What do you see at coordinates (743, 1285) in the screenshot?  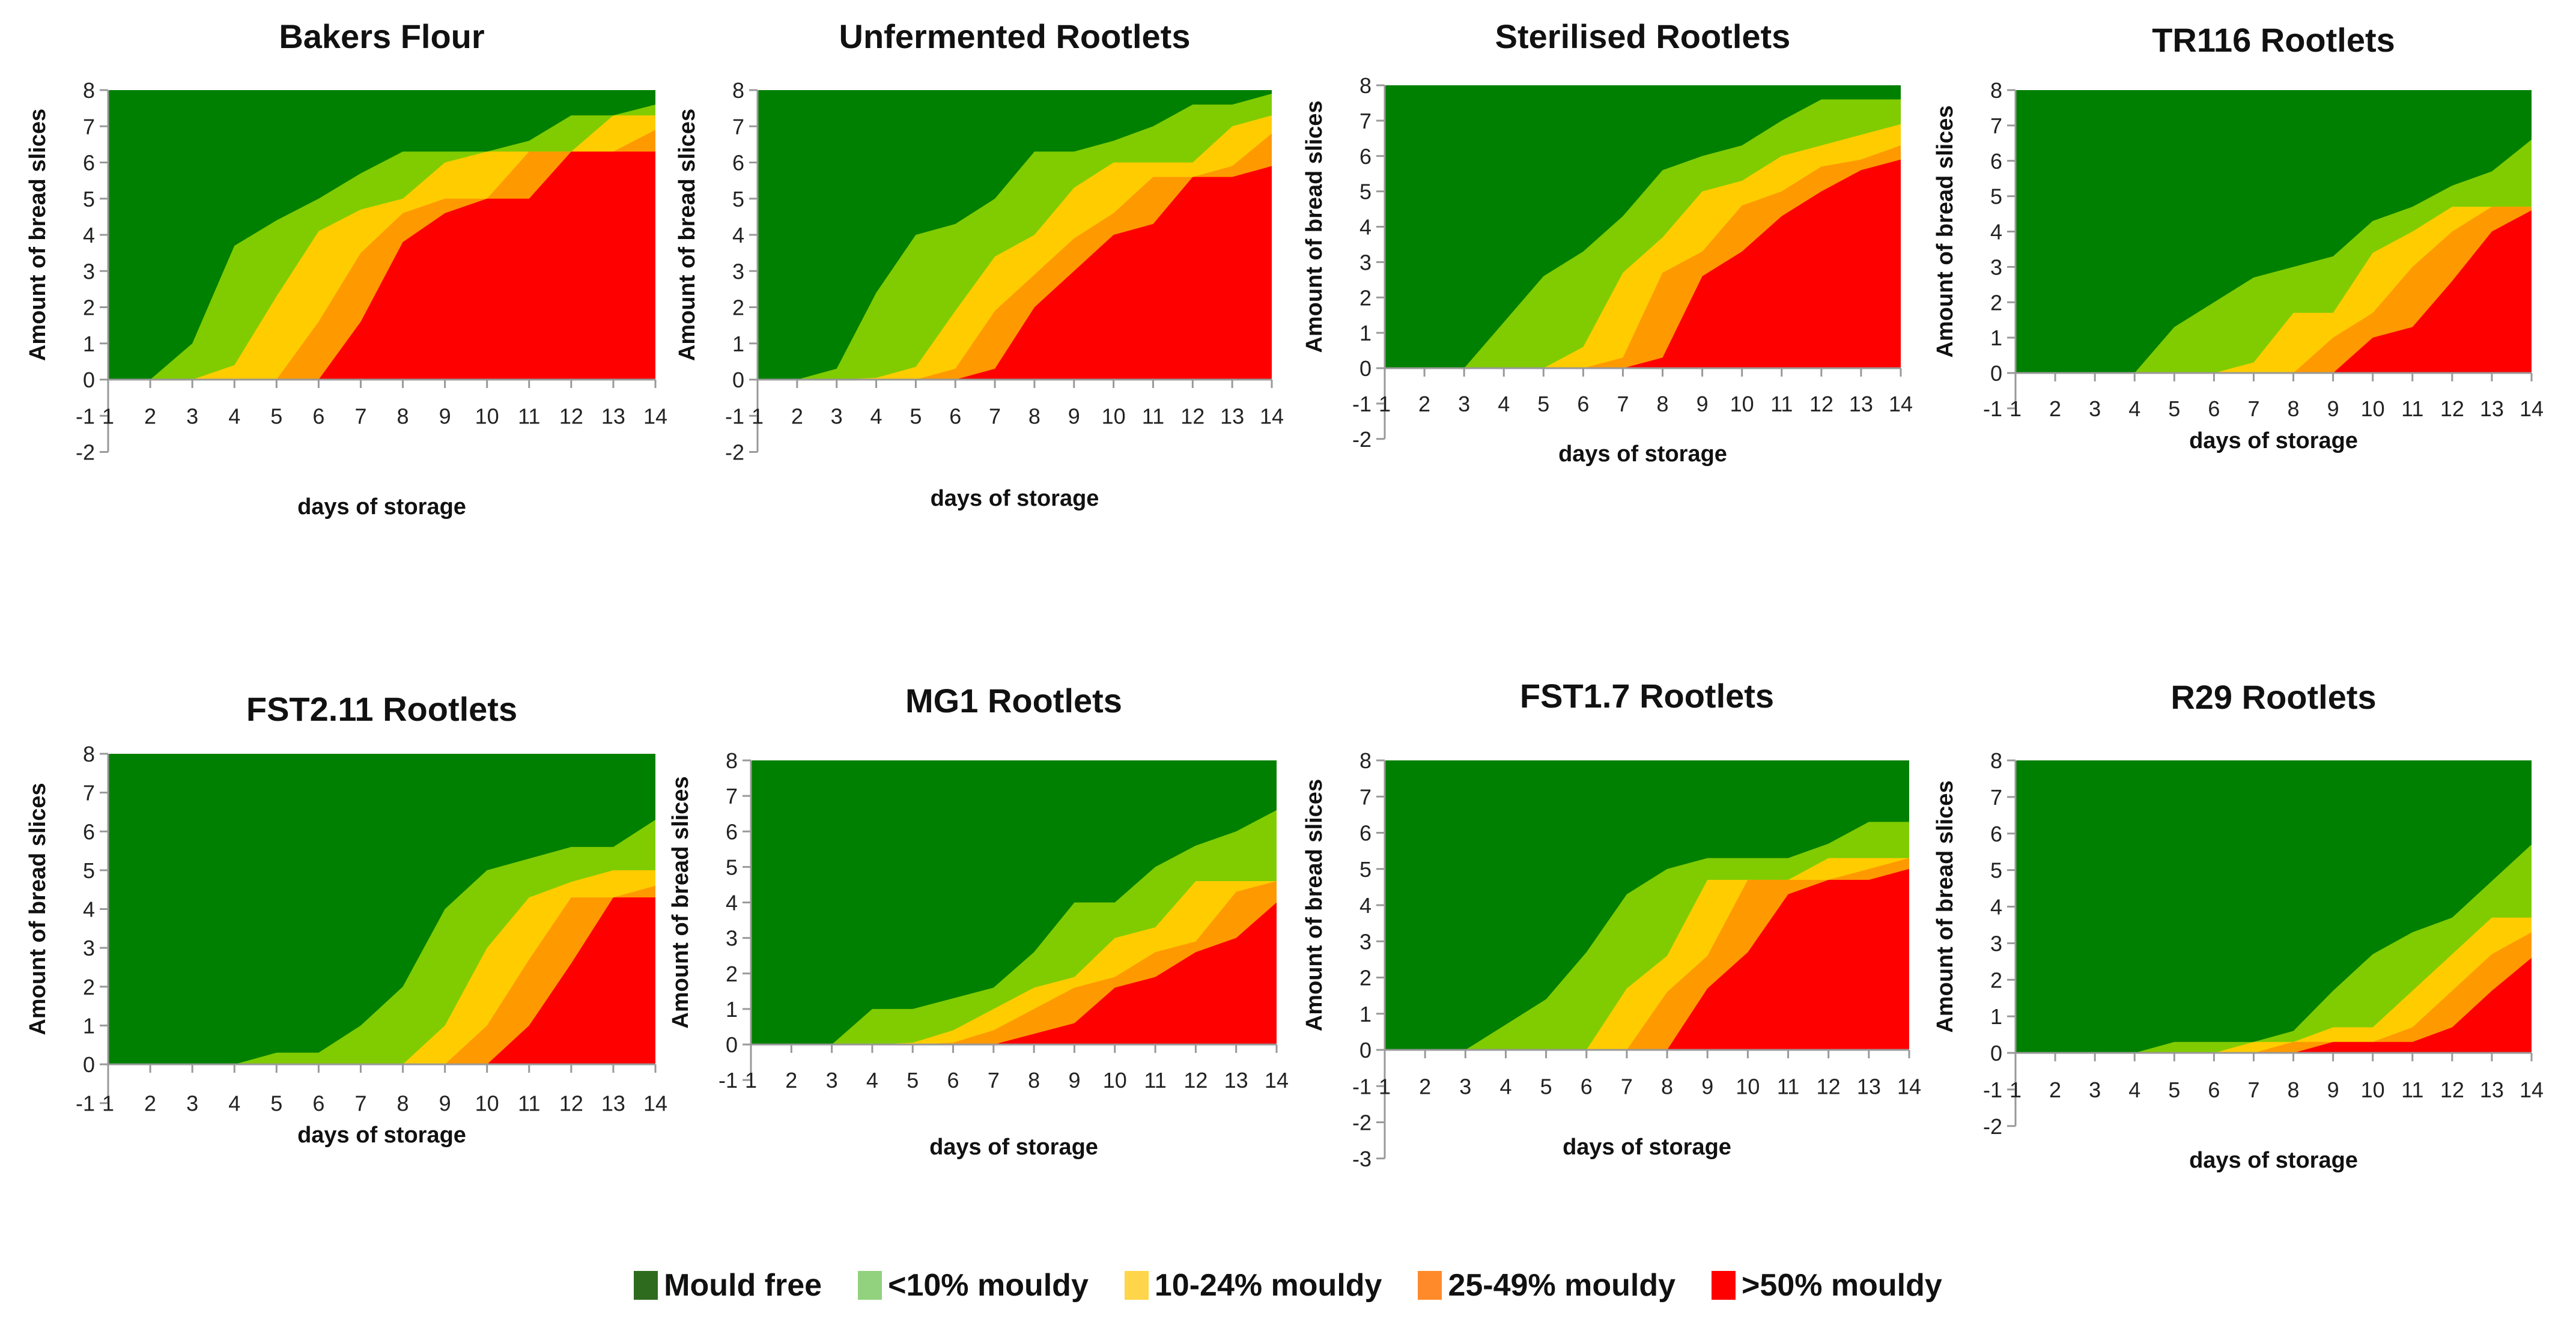 I see `legend-label: Mould free` at bounding box center [743, 1285].